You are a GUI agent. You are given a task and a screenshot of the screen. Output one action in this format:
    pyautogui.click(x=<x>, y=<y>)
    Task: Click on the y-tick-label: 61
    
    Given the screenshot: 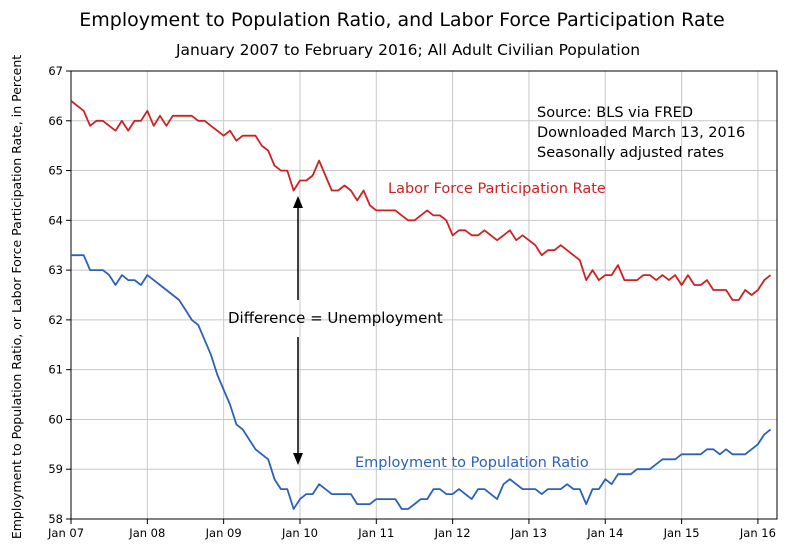 What is the action you would take?
    pyautogui.click(x=55, y=370)
    